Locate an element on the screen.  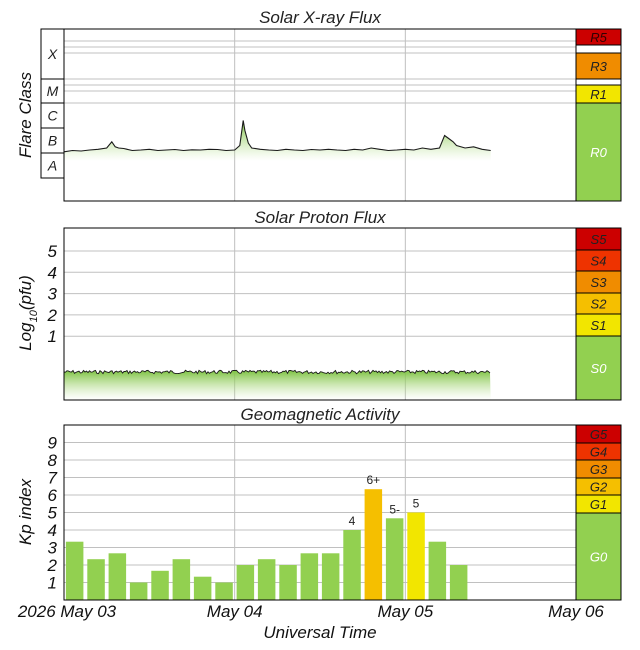
kp-data-label: 4 is located at coordinates (352, 521).